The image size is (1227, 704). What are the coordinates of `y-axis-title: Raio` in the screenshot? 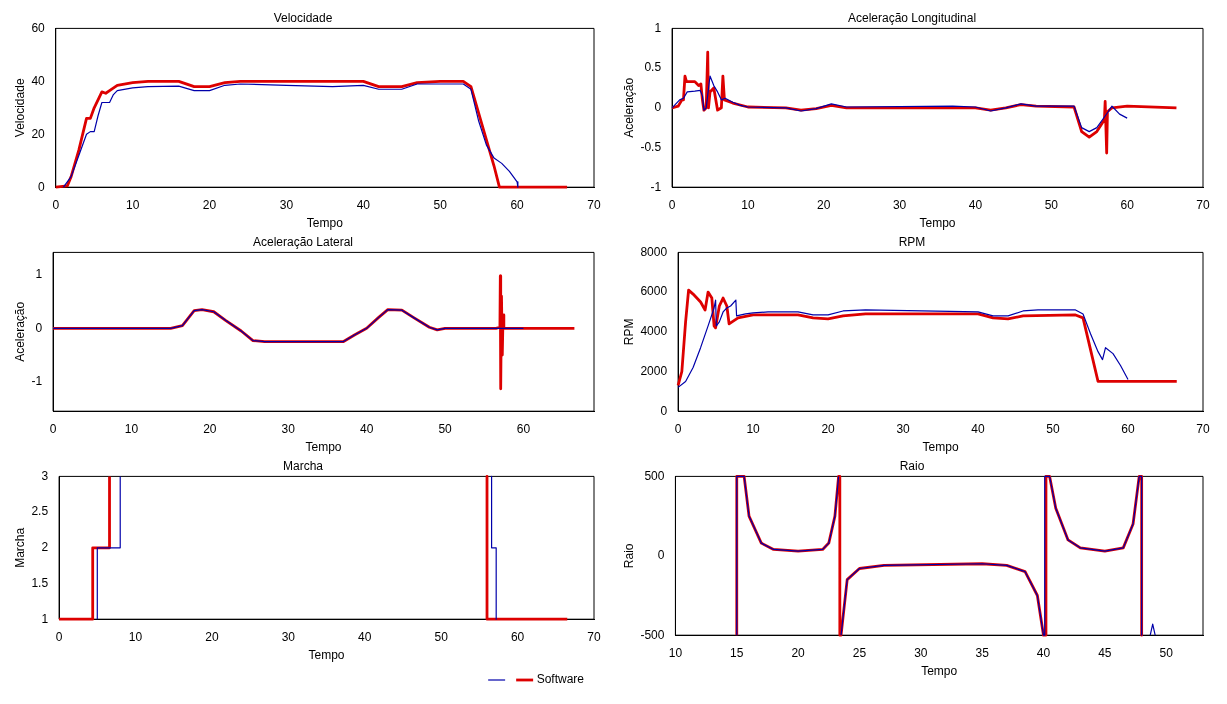 It's located at (628, 556).